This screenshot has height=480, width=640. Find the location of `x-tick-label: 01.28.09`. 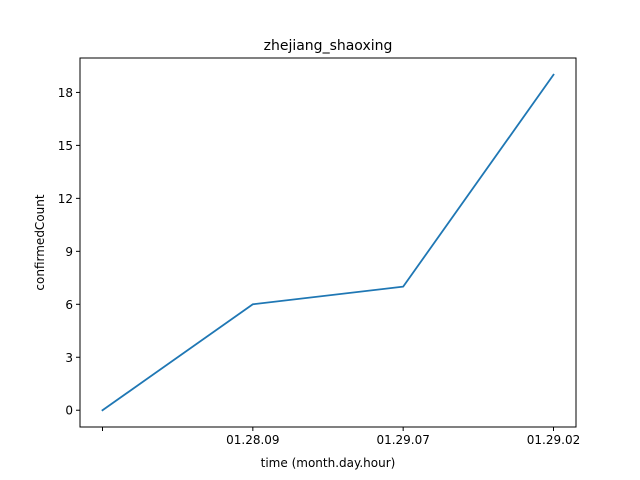

x-tick-label: 01.28.09 is located at coordinates (252, 440).